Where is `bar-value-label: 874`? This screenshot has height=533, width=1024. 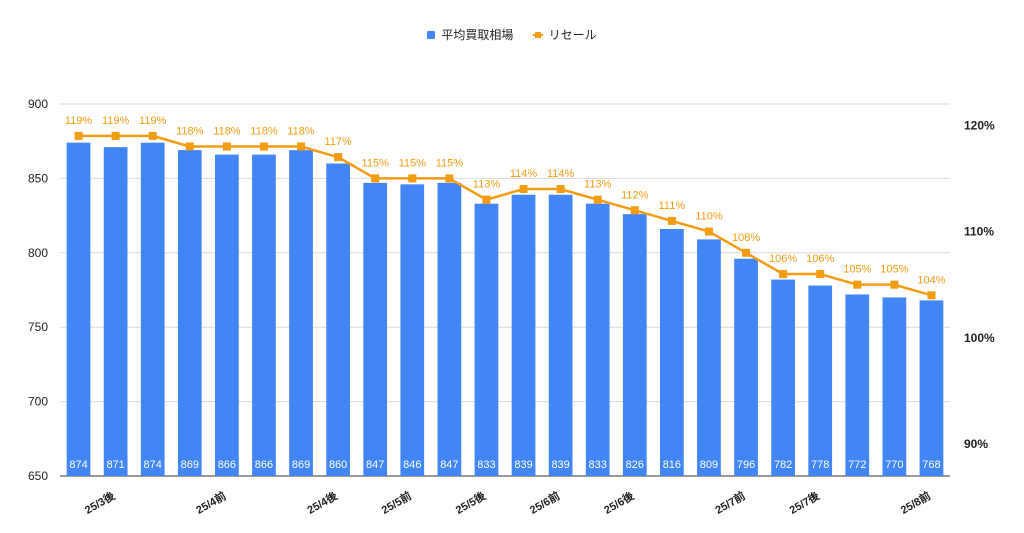
bar-value-label: 874 is located at coordinates (153, 465).